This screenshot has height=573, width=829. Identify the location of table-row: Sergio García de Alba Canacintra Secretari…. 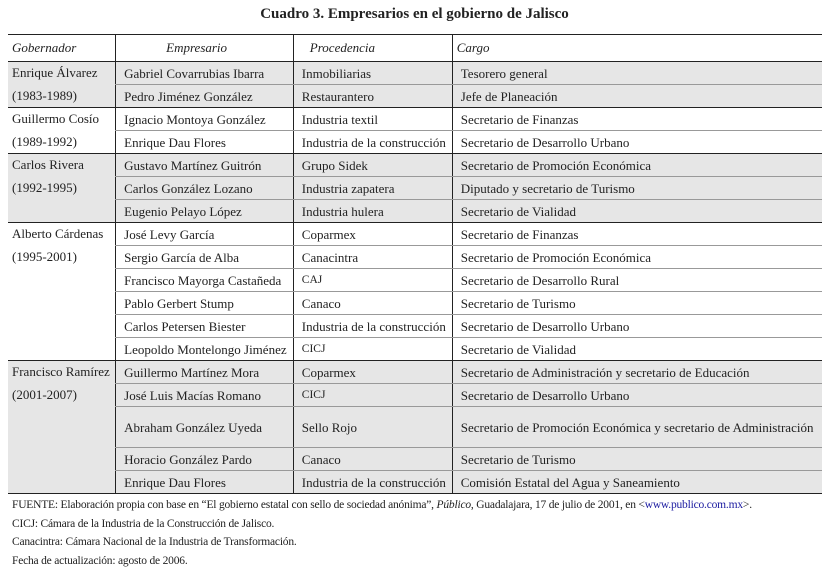
(415, 257).